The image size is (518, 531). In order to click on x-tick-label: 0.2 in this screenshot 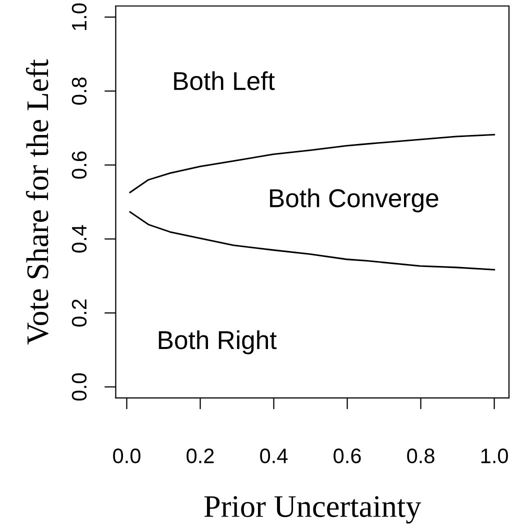, I will do `click(200, 456)`.